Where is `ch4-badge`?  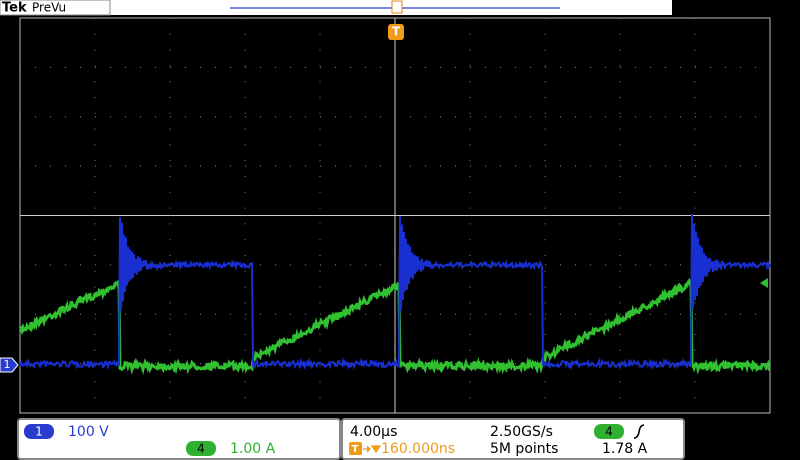 ch4-badge is located at coordinates (201, 448).